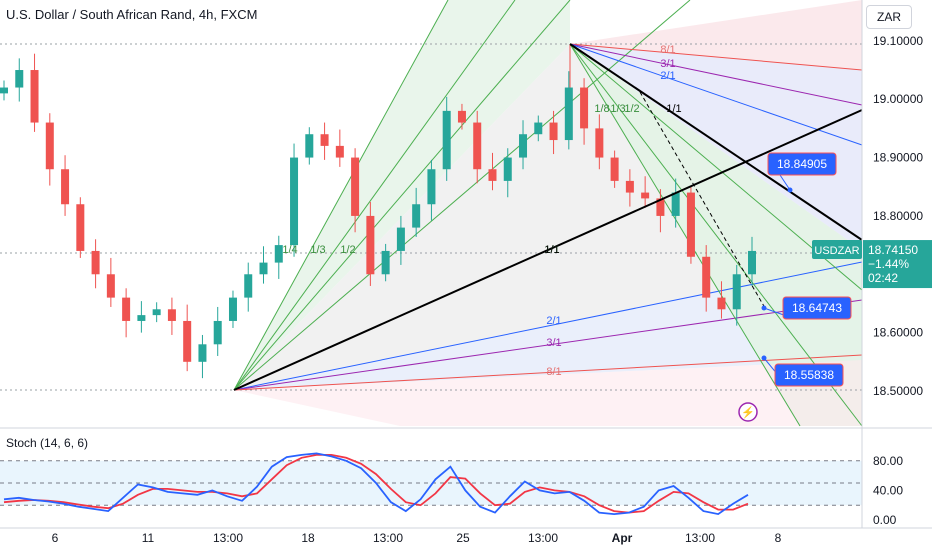  I want to click on symbol-badge, so click(837, 250).